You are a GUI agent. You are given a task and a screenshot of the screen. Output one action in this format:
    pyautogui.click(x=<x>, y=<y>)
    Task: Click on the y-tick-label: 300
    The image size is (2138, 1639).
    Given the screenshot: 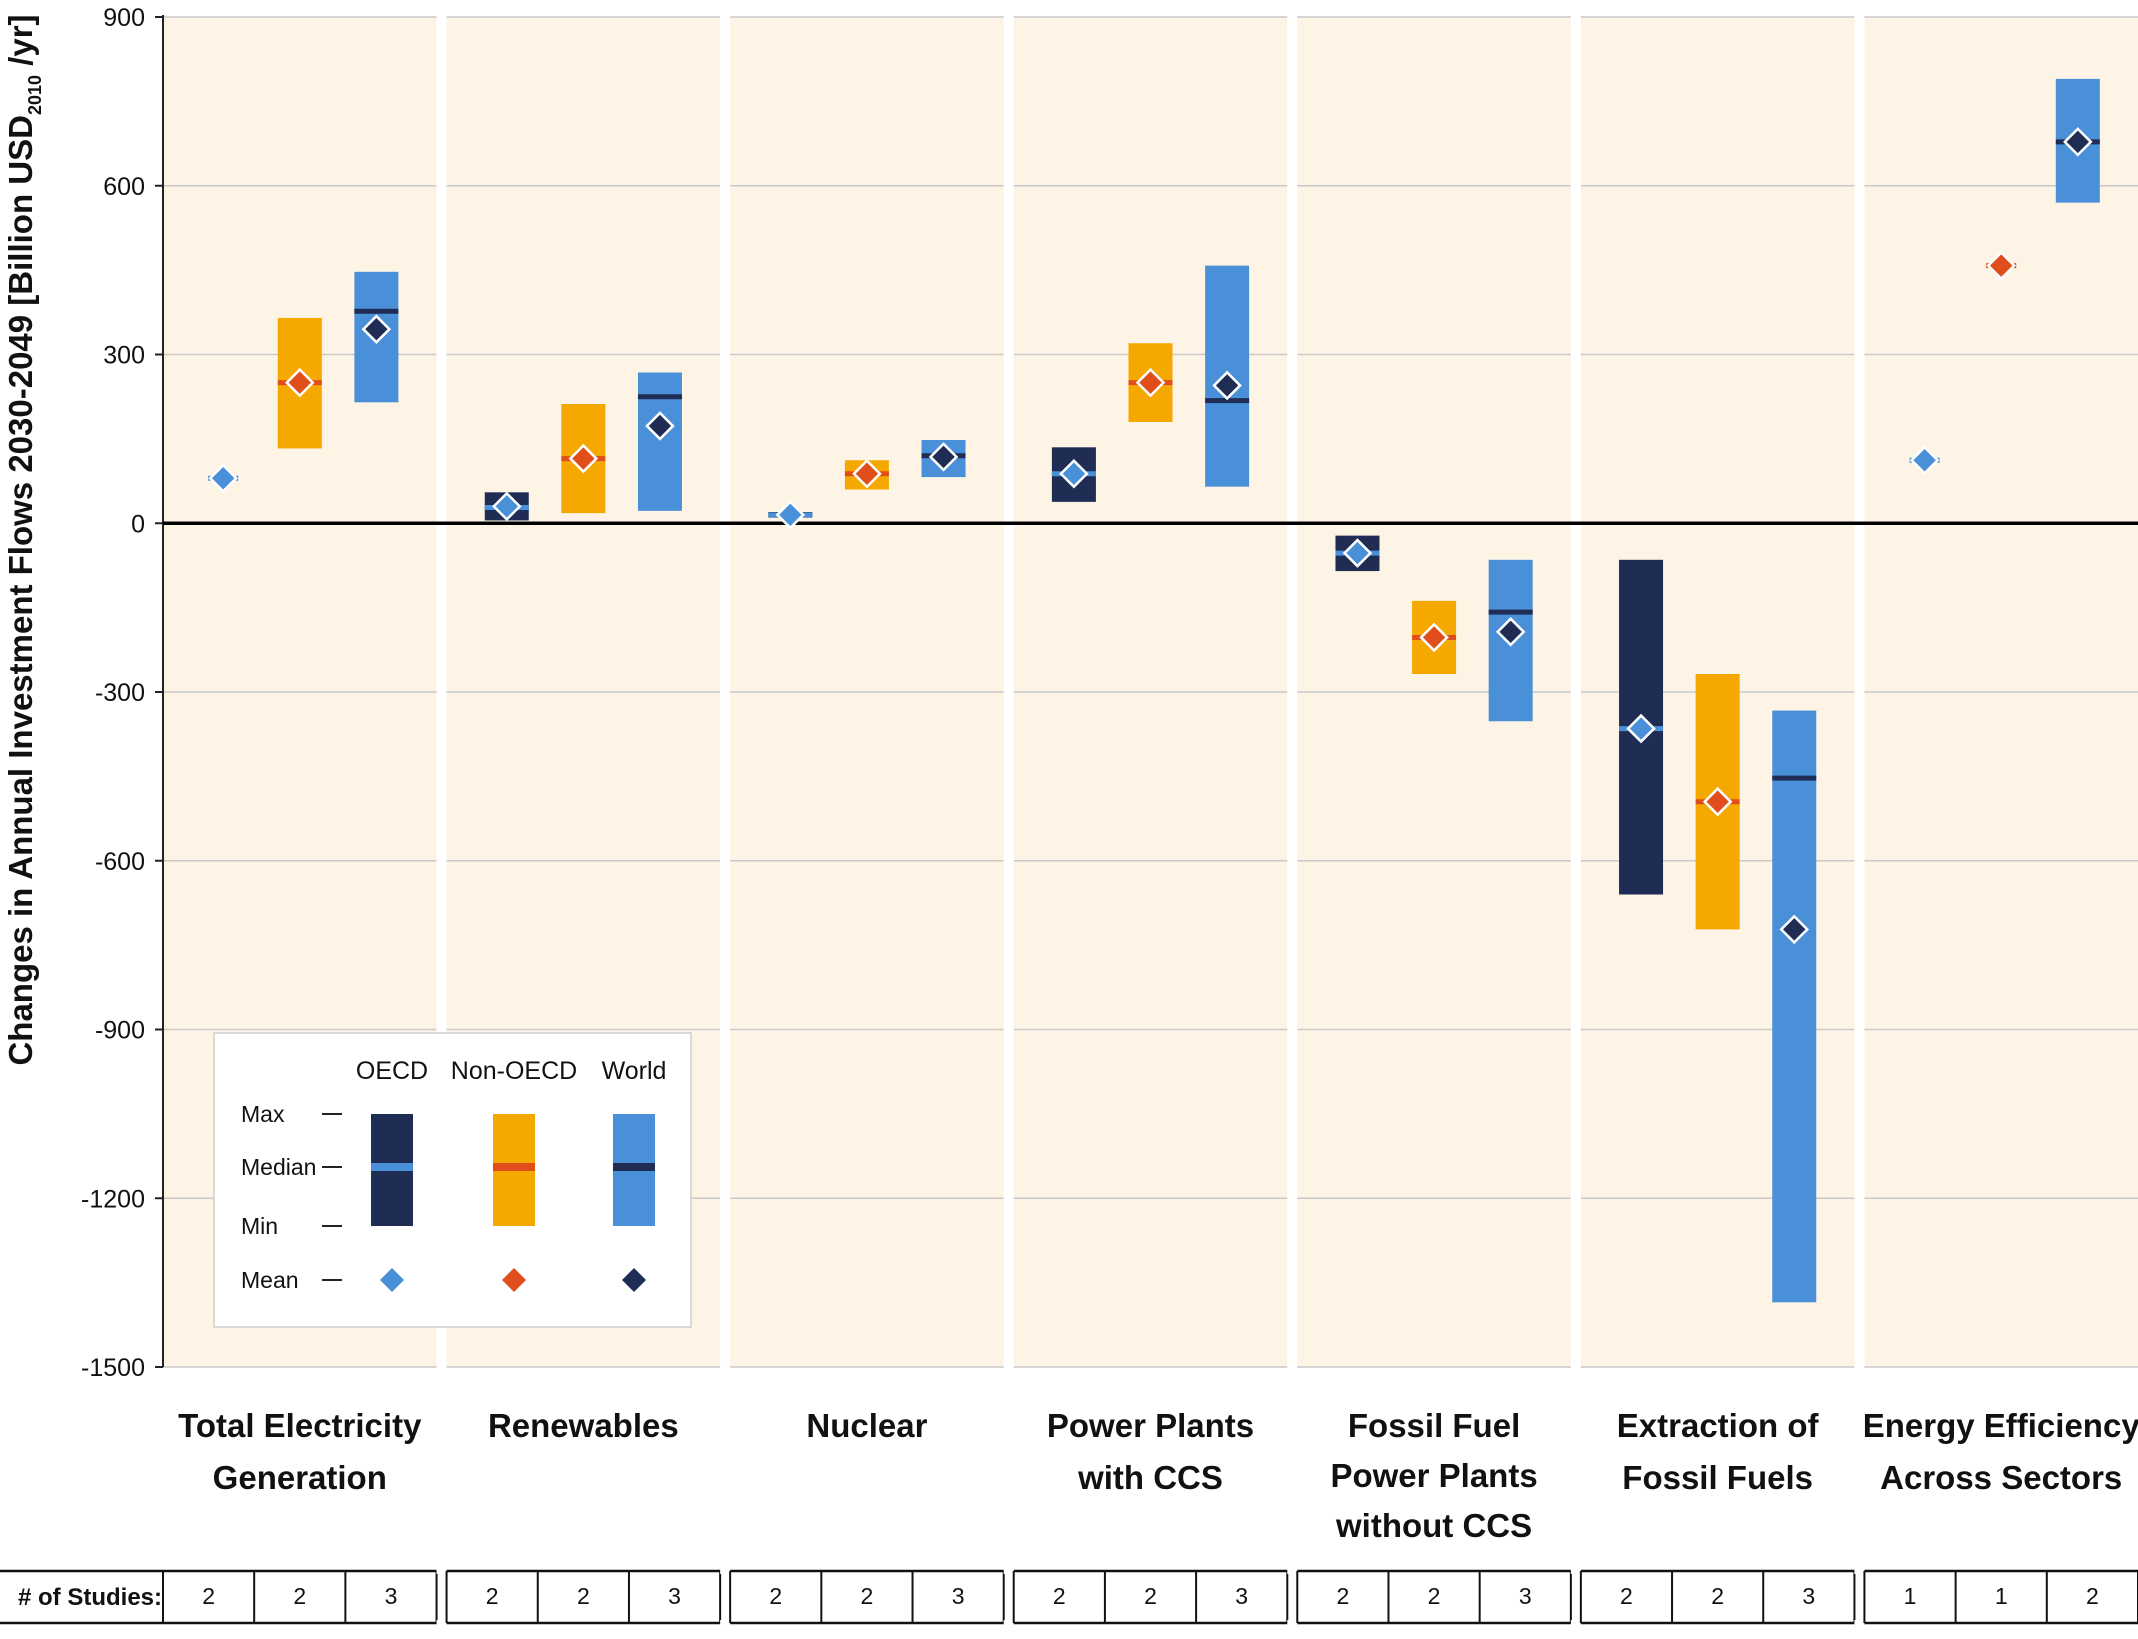 What is the action you would take?
    pyautogui.click(x=124, y=356)
    